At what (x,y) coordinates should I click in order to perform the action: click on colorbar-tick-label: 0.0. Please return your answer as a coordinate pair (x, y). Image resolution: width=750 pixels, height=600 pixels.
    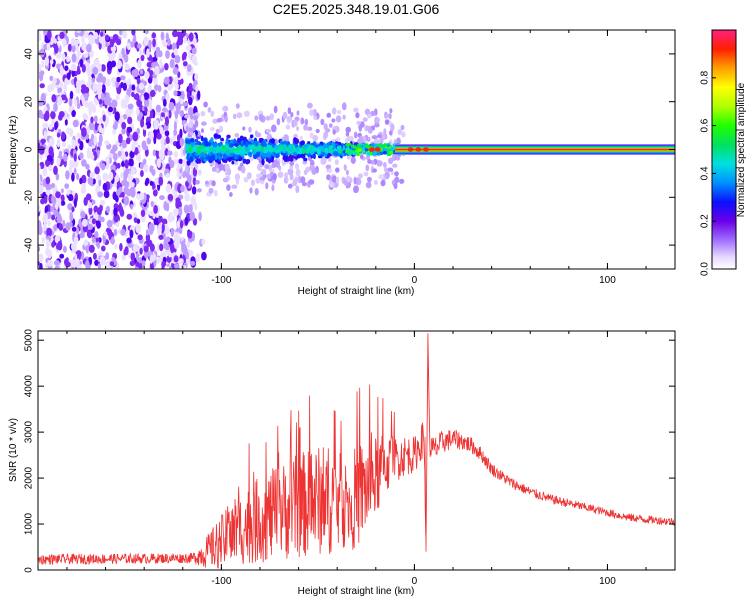
    Looking at the image, I should click on (705, 269).